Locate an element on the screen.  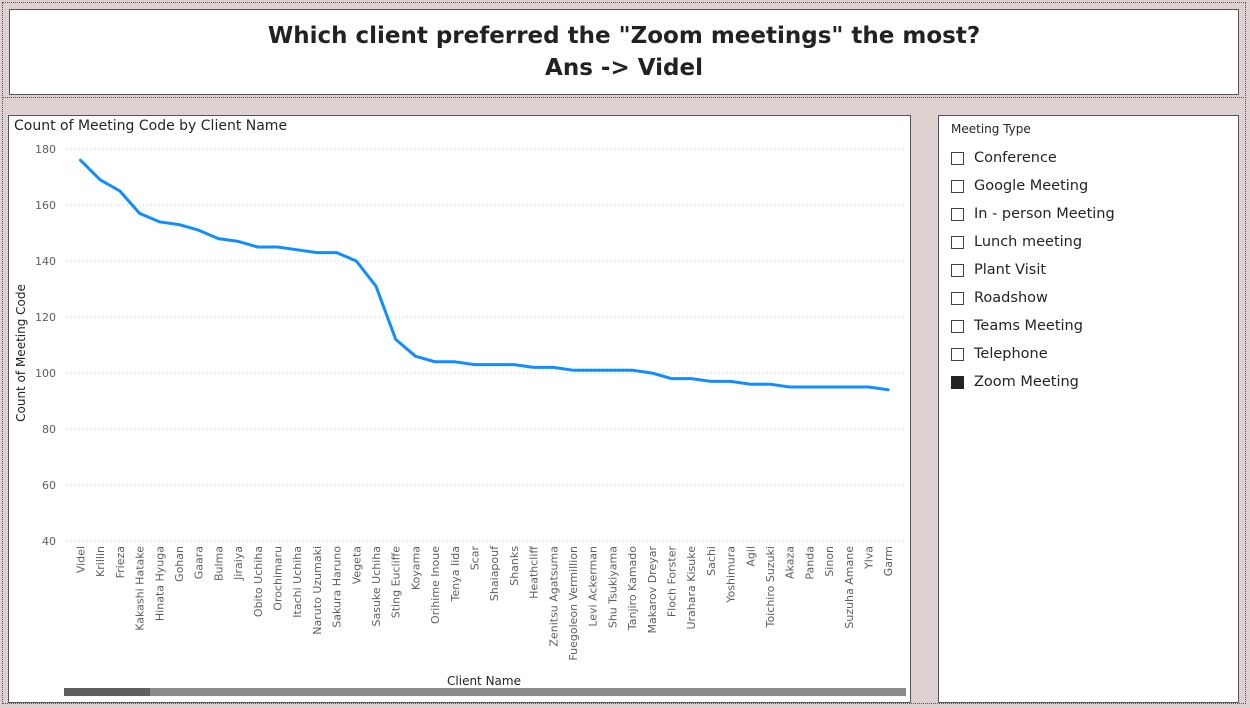
slicer-item-label: Telephone is located at coordinates (1011, 354).